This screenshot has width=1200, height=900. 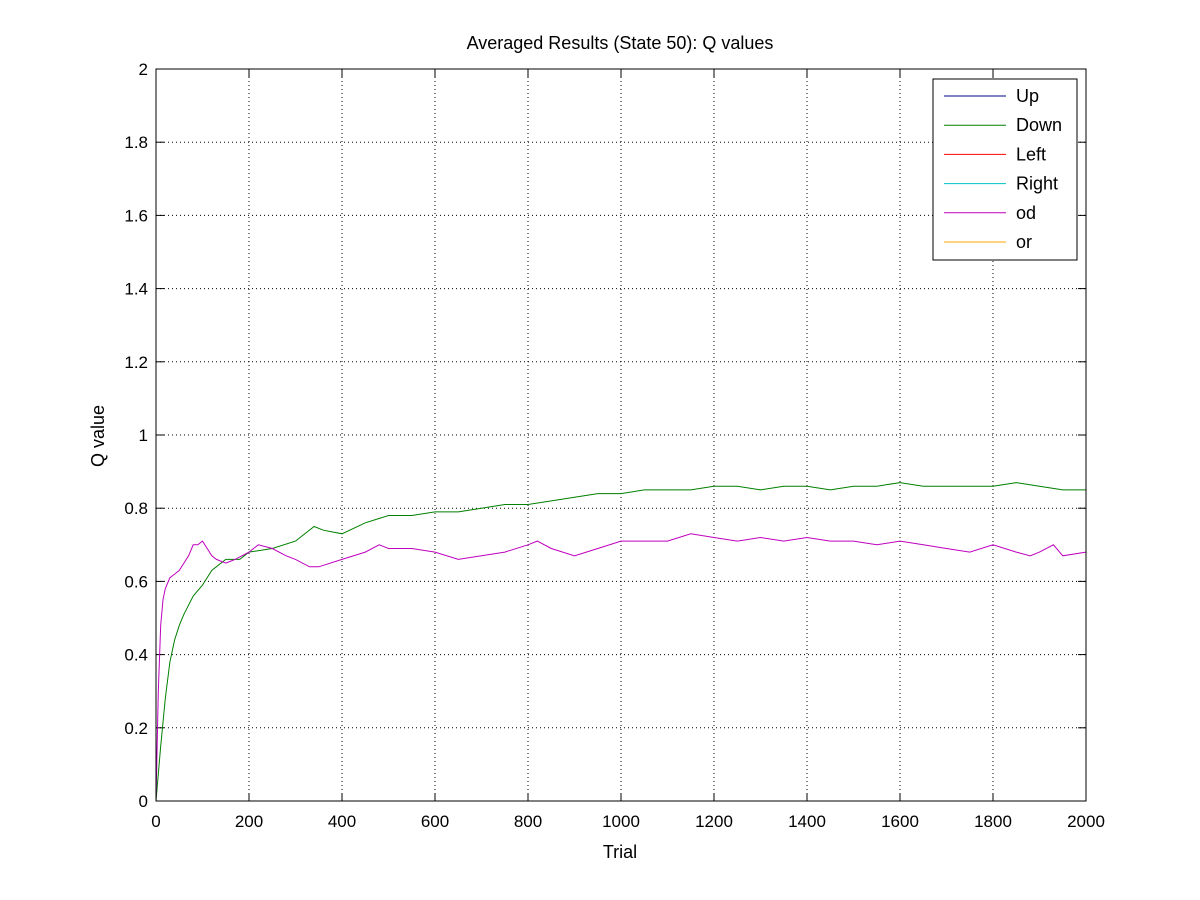 I want to click on legend: Up Down Left Right od or, so click(x=1005, y=169).